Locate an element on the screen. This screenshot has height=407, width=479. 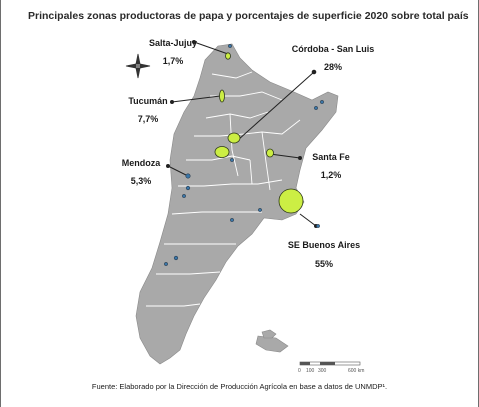
label-mendoza-percent: 5,3% is located at coordinates (141, 181).